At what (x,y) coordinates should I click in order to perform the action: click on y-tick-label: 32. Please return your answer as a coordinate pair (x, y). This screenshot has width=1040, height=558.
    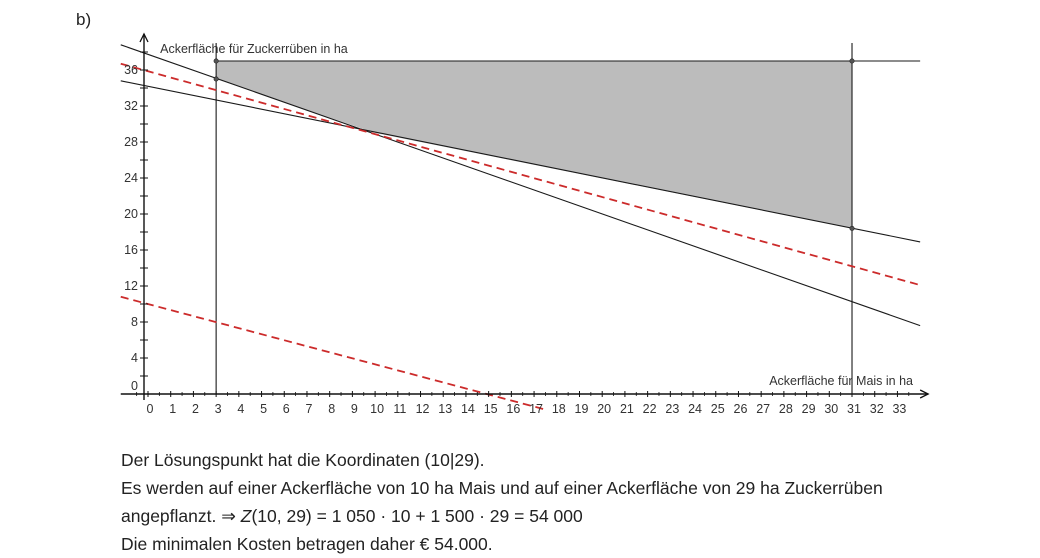
    Looking at the image, I should click on (131, 106).